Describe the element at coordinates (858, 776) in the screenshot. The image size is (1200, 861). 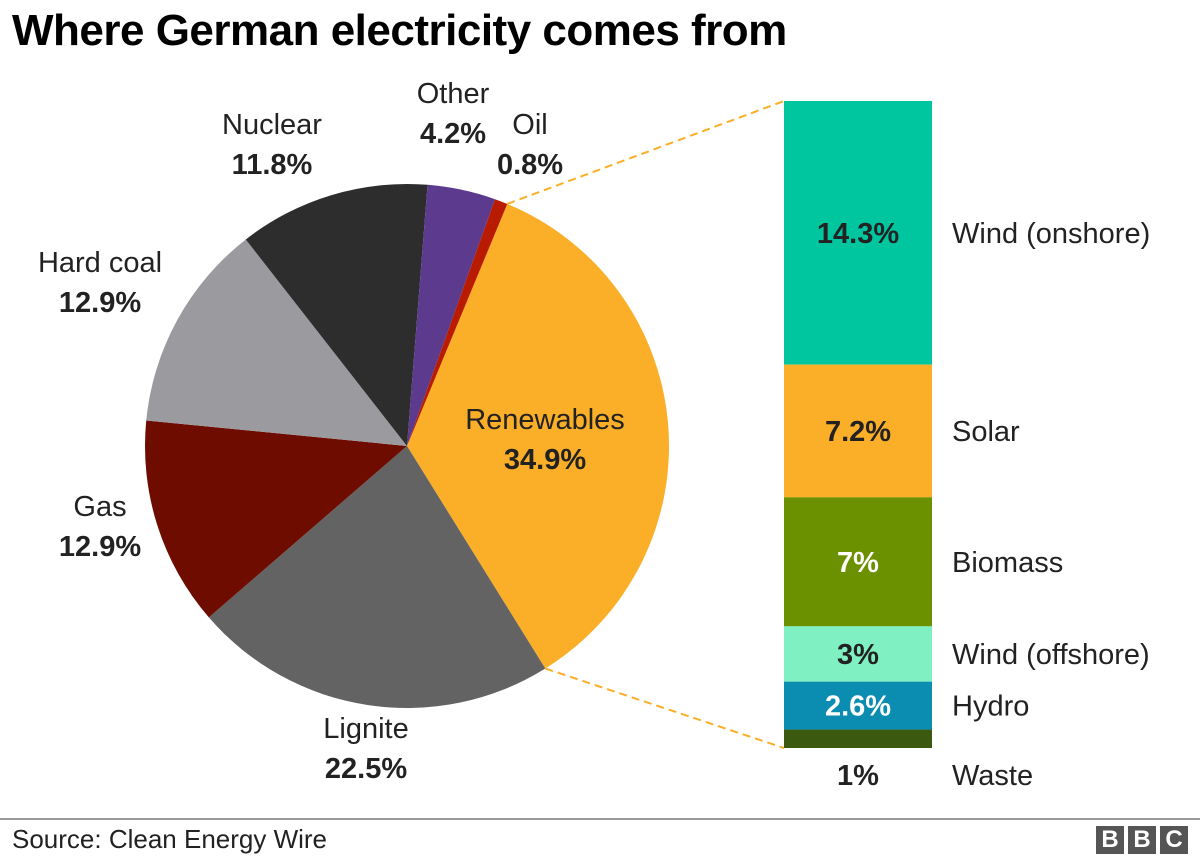
I see `bar-value-waste: 1%` at that location.